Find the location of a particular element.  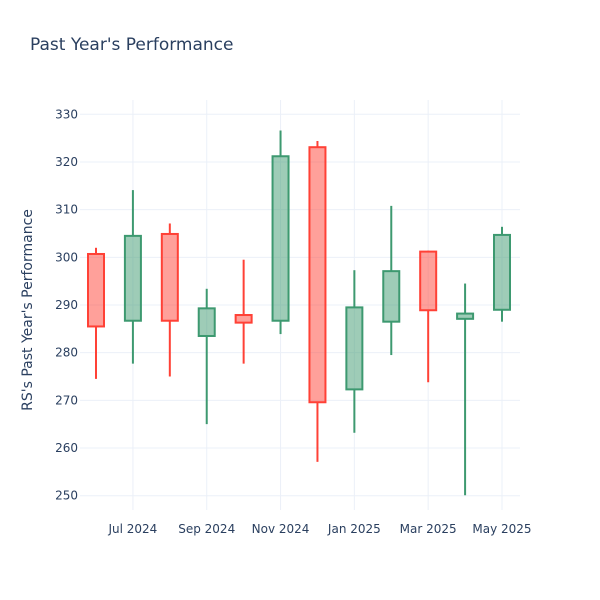

y-tick-label: 250 is located at coordinates (66, 496).